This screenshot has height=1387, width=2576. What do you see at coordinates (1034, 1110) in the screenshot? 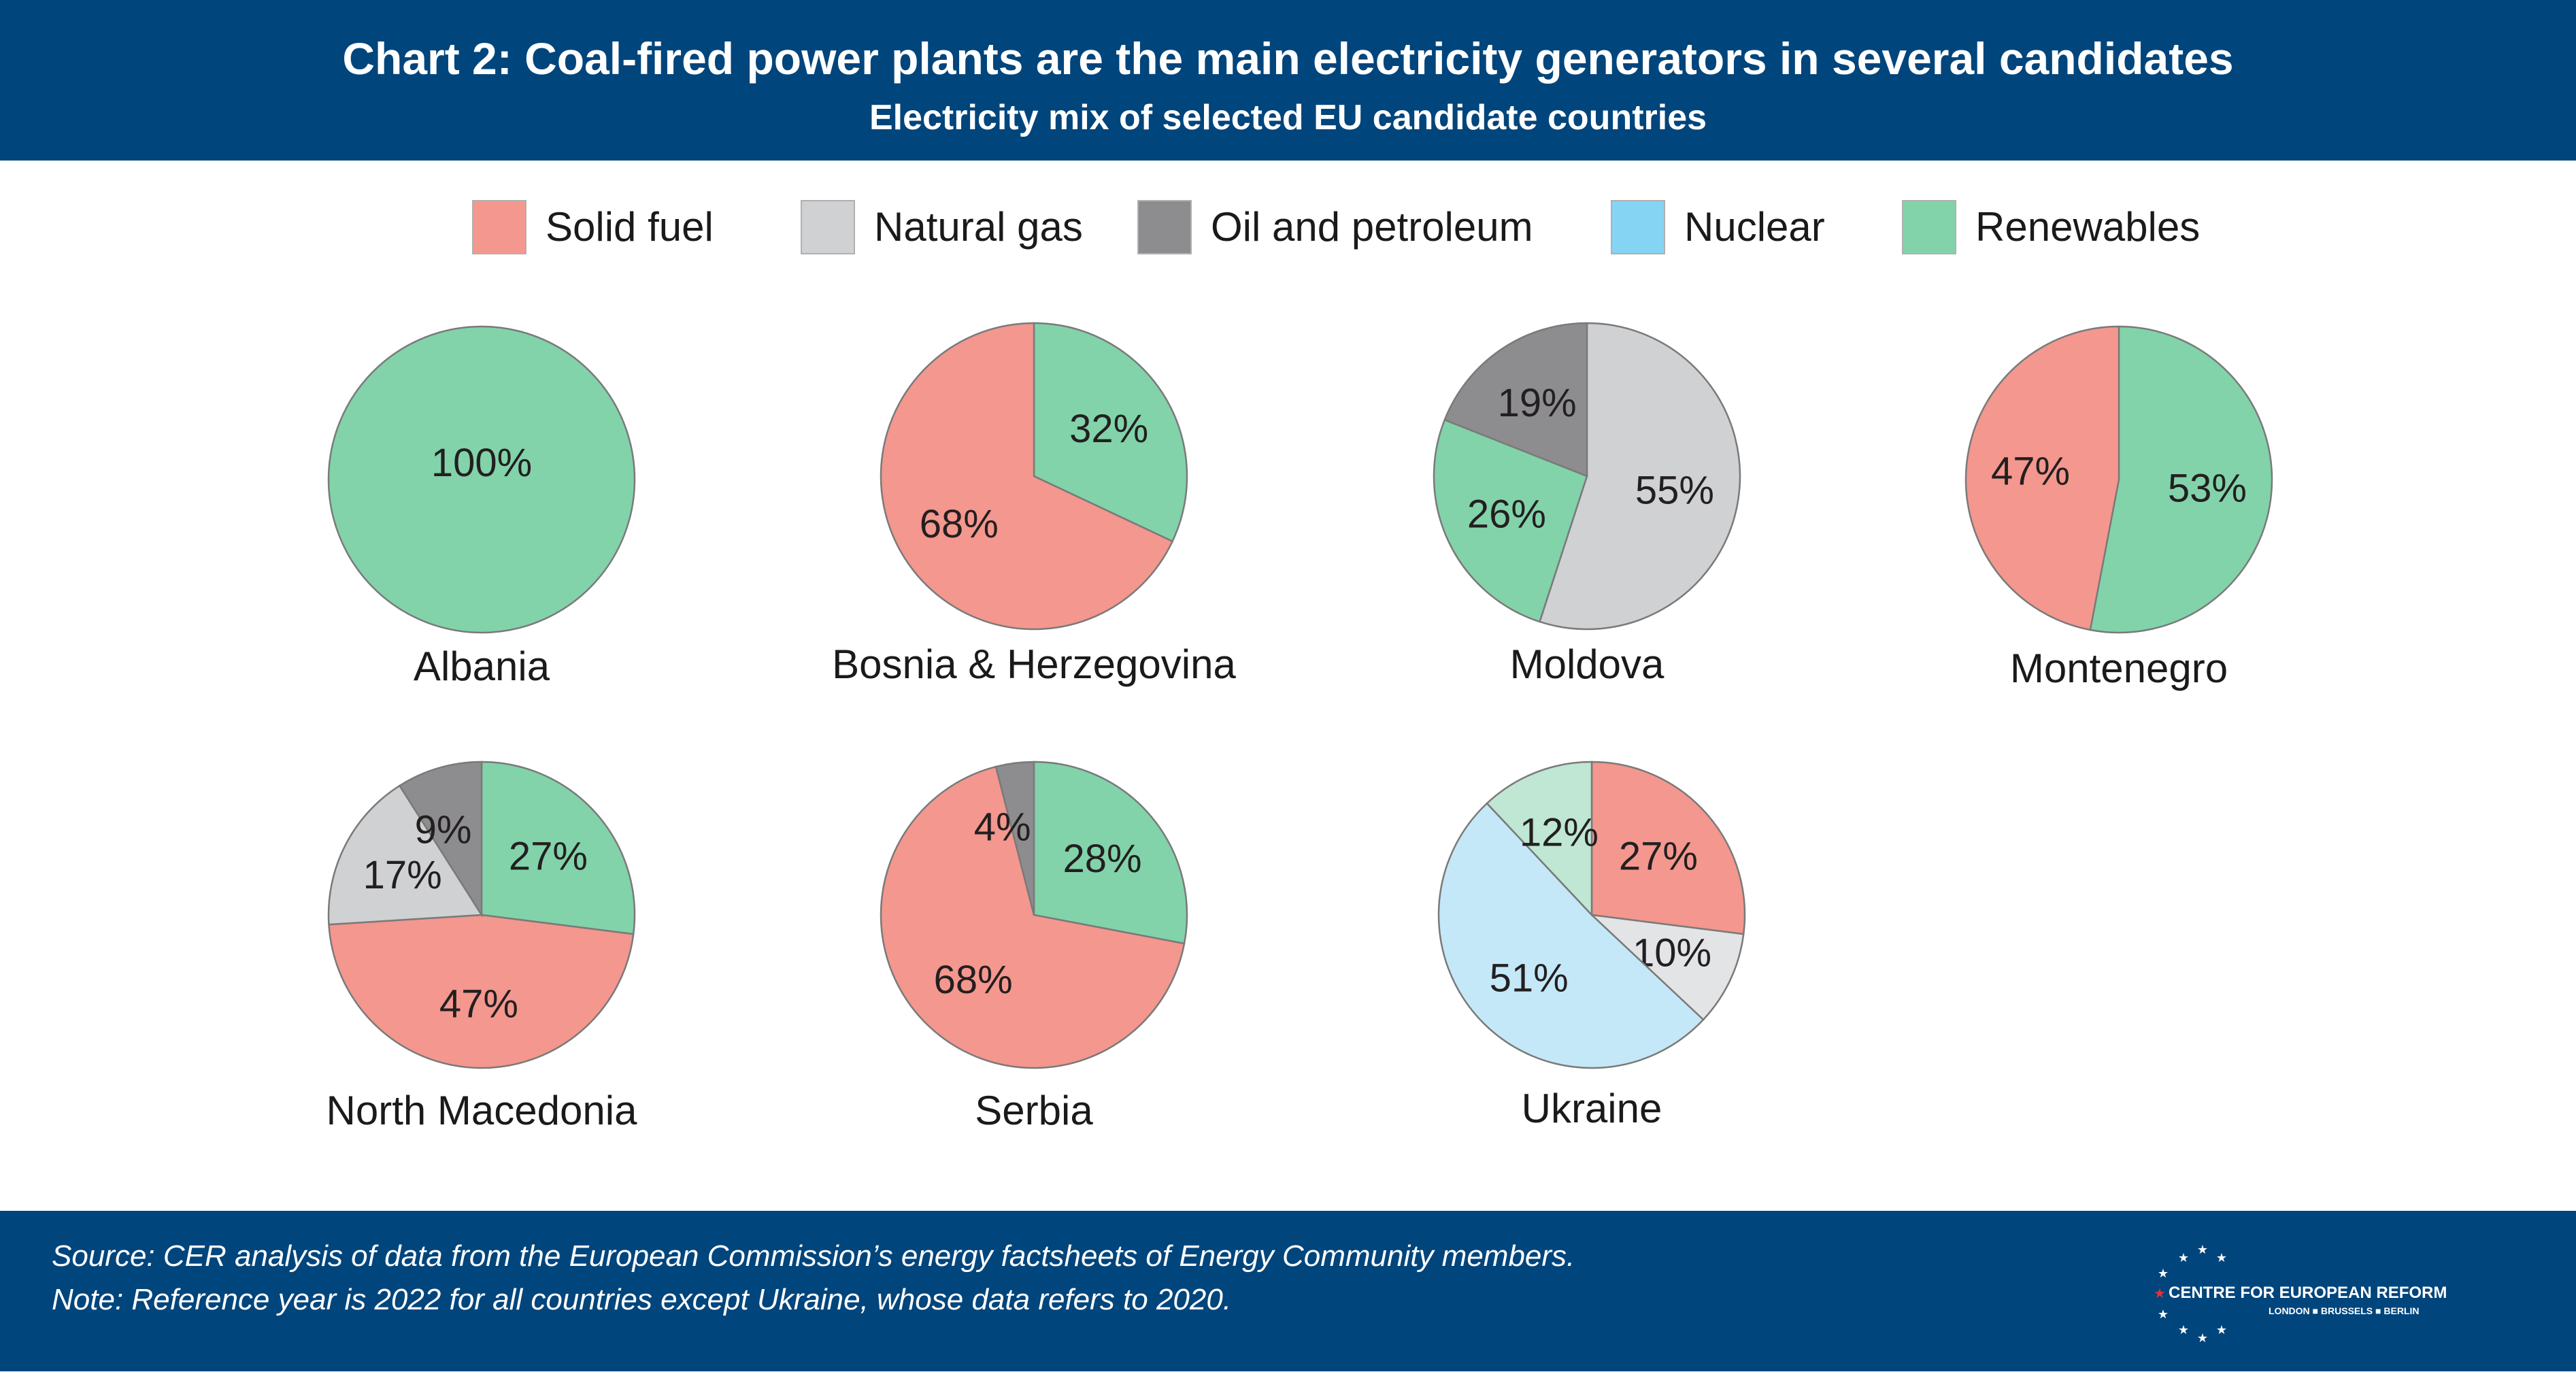
I see `country-label-serbia: Serbia` at bounding box center [1034, 1110].